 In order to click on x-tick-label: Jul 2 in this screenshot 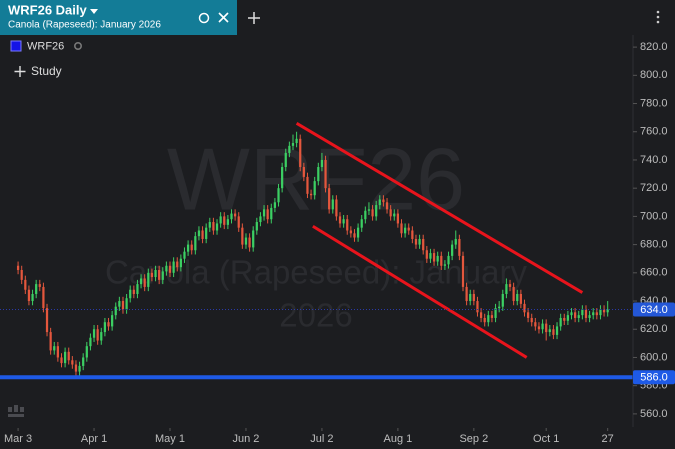, I will do `click(321, 439)`.